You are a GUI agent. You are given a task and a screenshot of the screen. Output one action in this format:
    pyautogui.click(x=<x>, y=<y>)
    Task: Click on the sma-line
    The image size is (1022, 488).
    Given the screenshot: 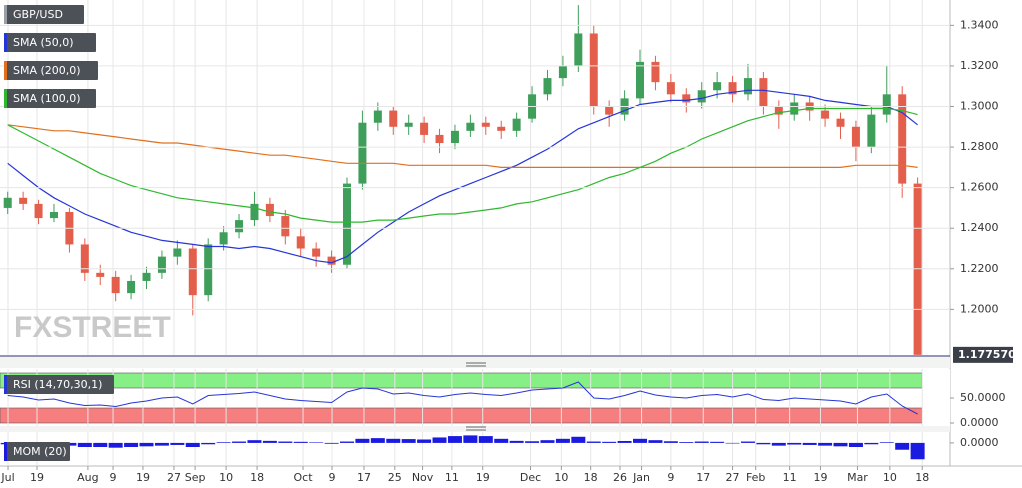 What is the action you would take?
    pyautogui.click(x=462, y=146)
    